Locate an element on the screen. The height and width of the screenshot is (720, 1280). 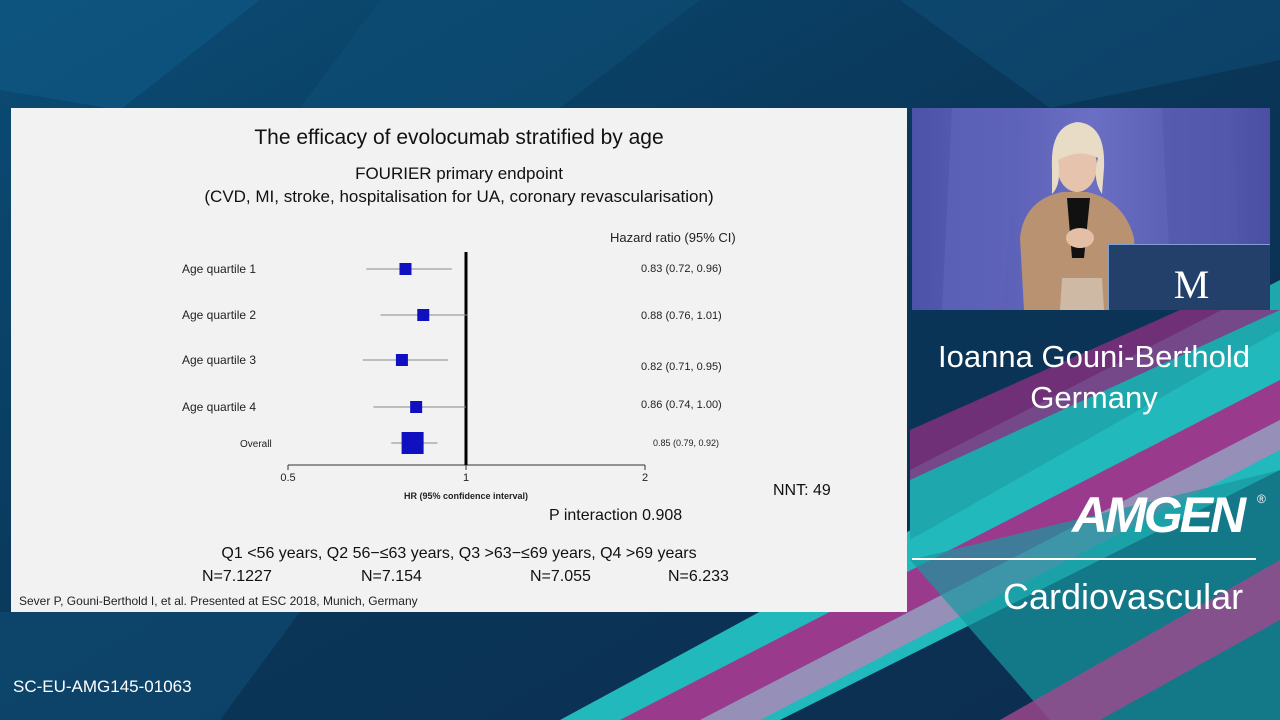
n-value-q1: N=7.1227 is located at coordinates (237, 576).